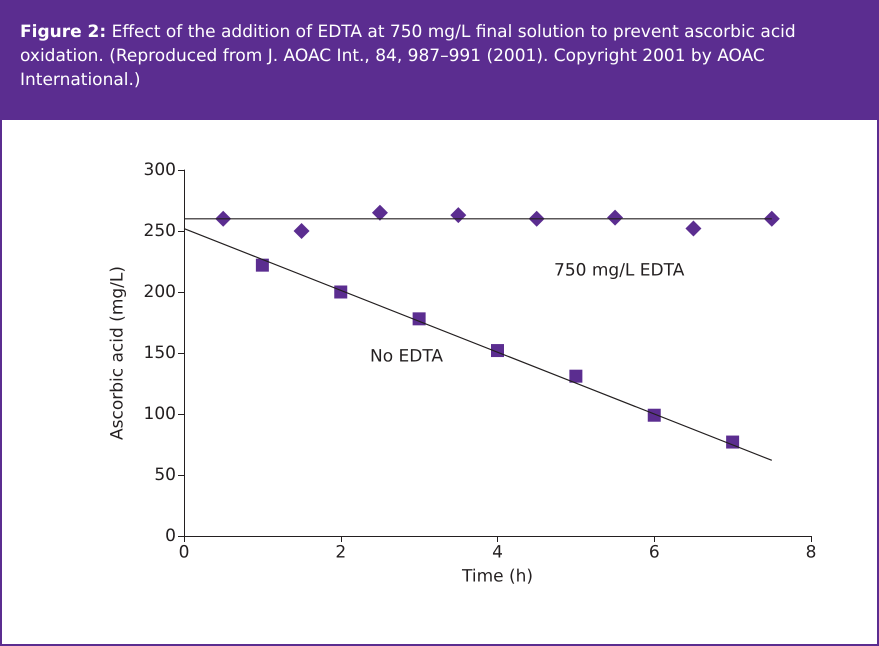 Image resolution: width=879 pixels, height=646 pixels. Describe the element at coordinates (184, 552) in the screenshot. I see `x-tick-label: 0` at that location.